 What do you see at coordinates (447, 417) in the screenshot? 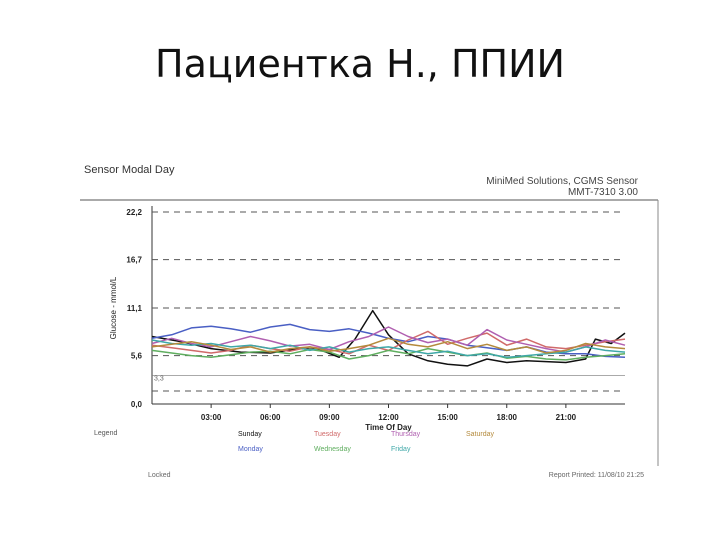
I see `x-tick-label: 15:00` at bounding box center [447, 417].